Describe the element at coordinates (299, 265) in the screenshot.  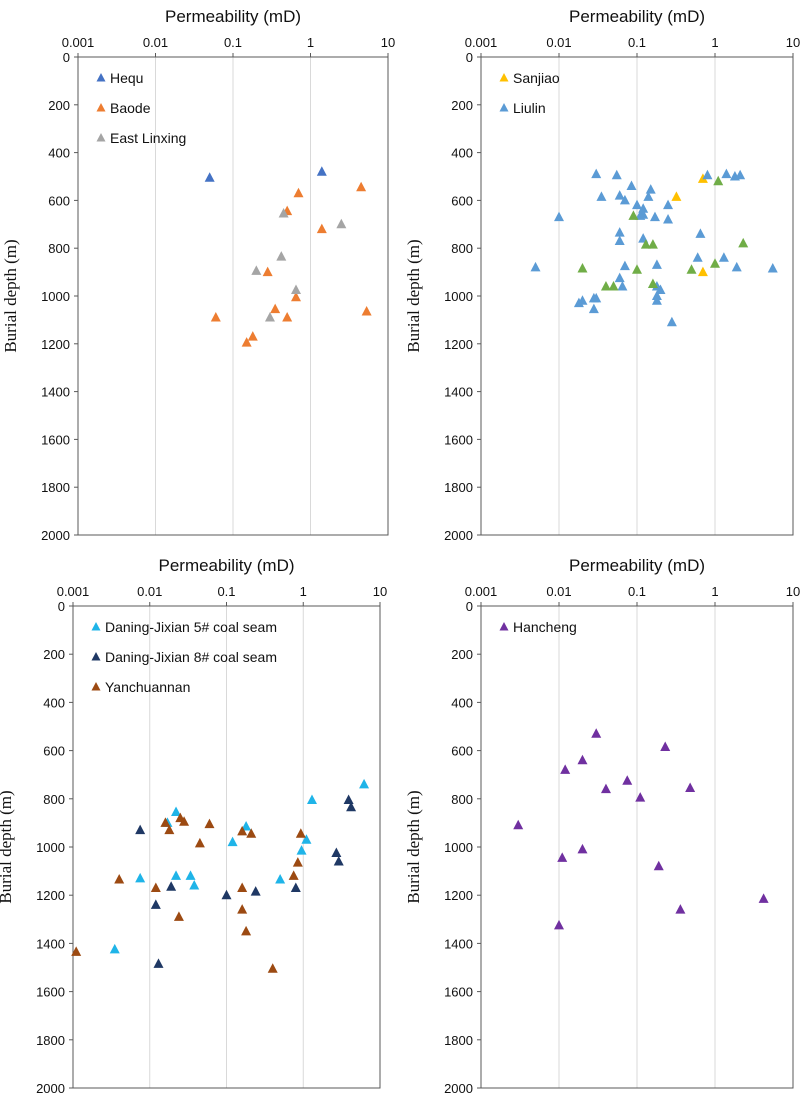
I see `series-east-linxing` at that location.